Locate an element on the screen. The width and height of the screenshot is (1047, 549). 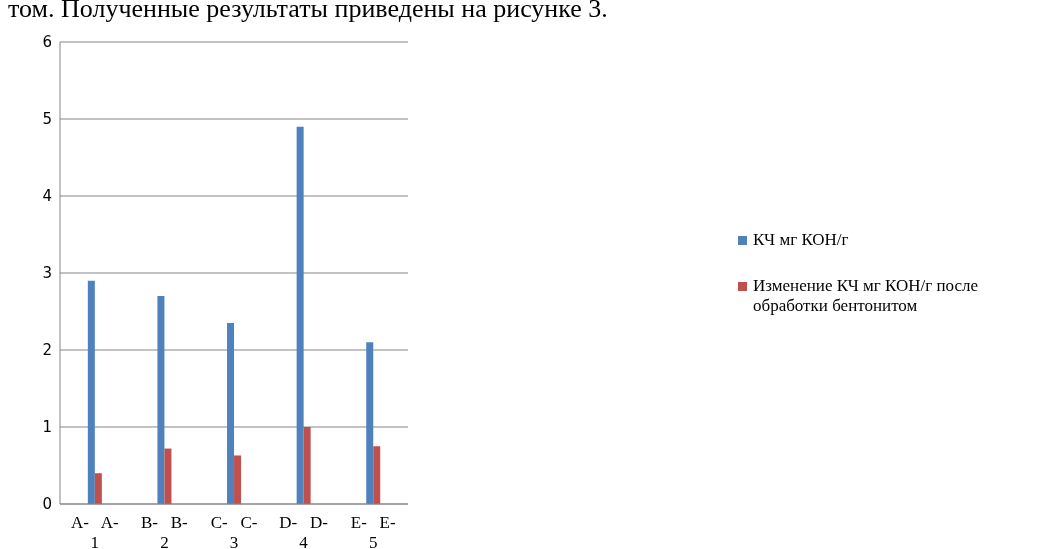
x-tick-label: C- C- 3 is located at coordinates (234, 531).